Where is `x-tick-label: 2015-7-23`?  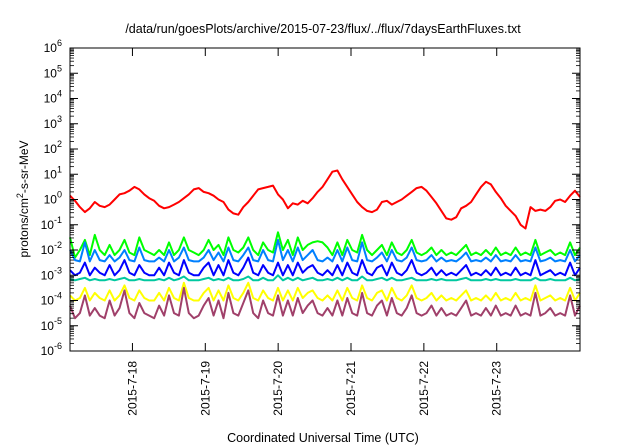
x-tick-label: 2015-7-23 is located at coordinates (497, 388).